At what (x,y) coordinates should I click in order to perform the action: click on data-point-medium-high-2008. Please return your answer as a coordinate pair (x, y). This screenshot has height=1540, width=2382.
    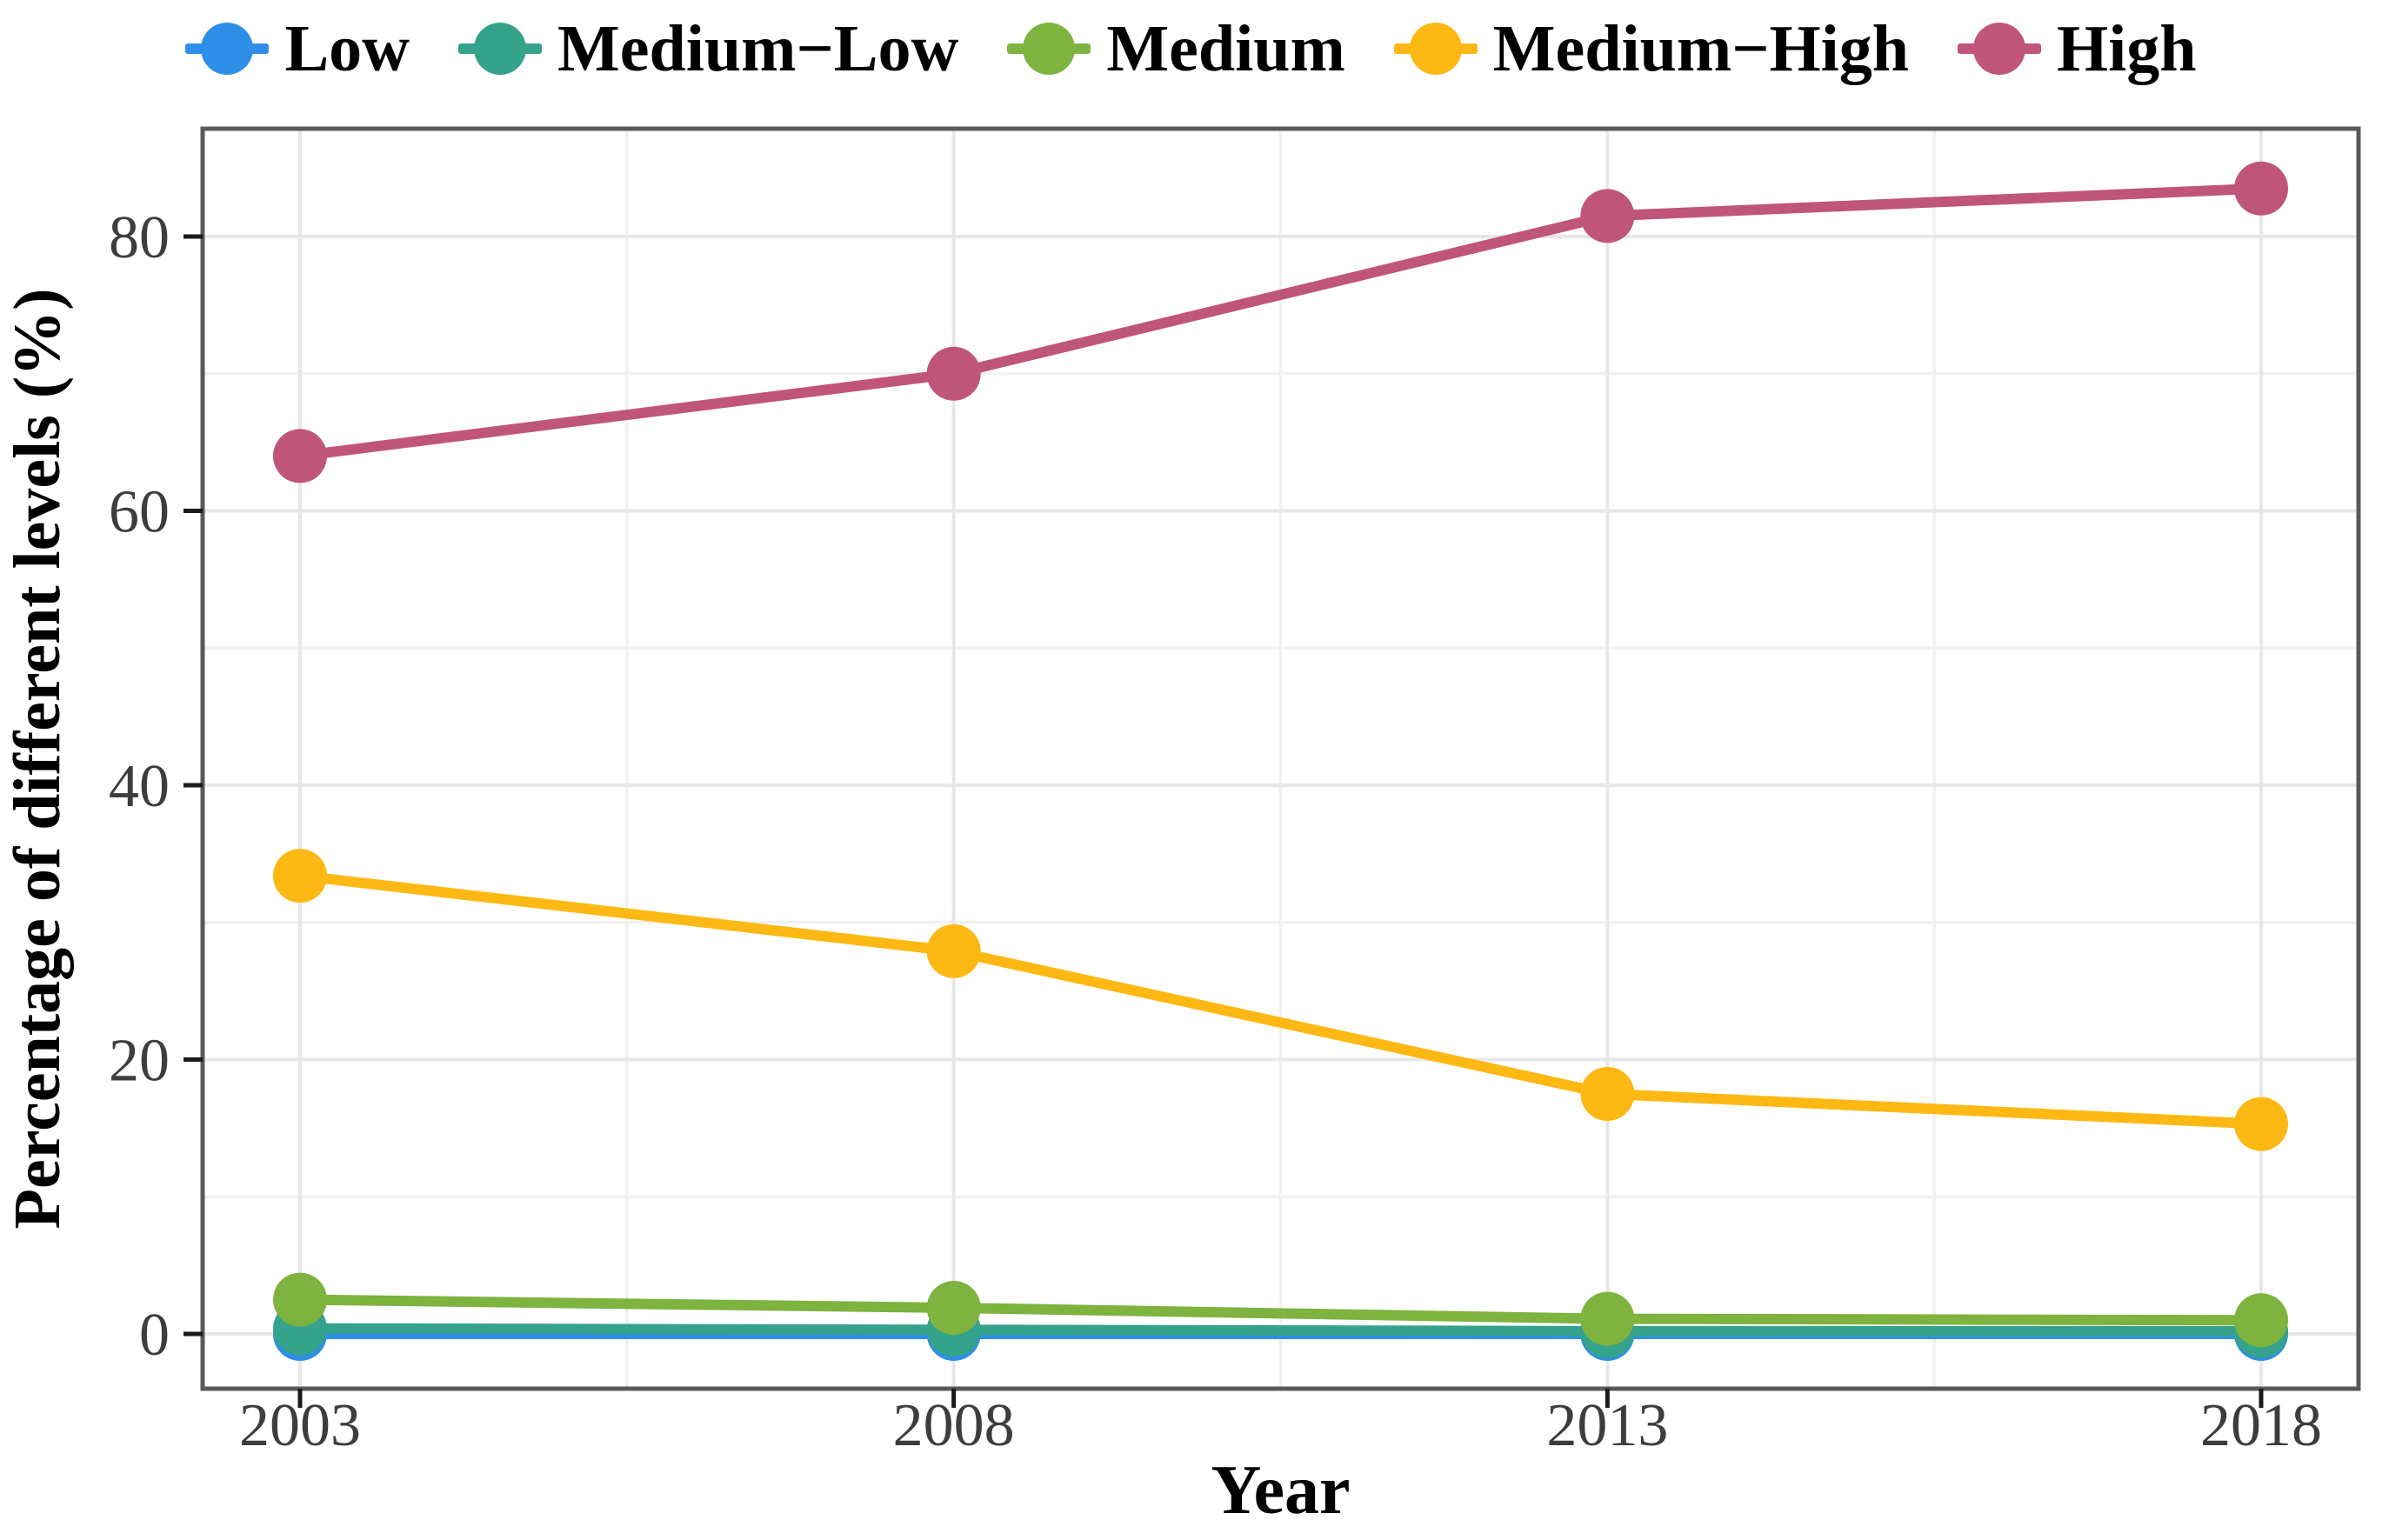
    Looking at the image, I should click on (953, 950).